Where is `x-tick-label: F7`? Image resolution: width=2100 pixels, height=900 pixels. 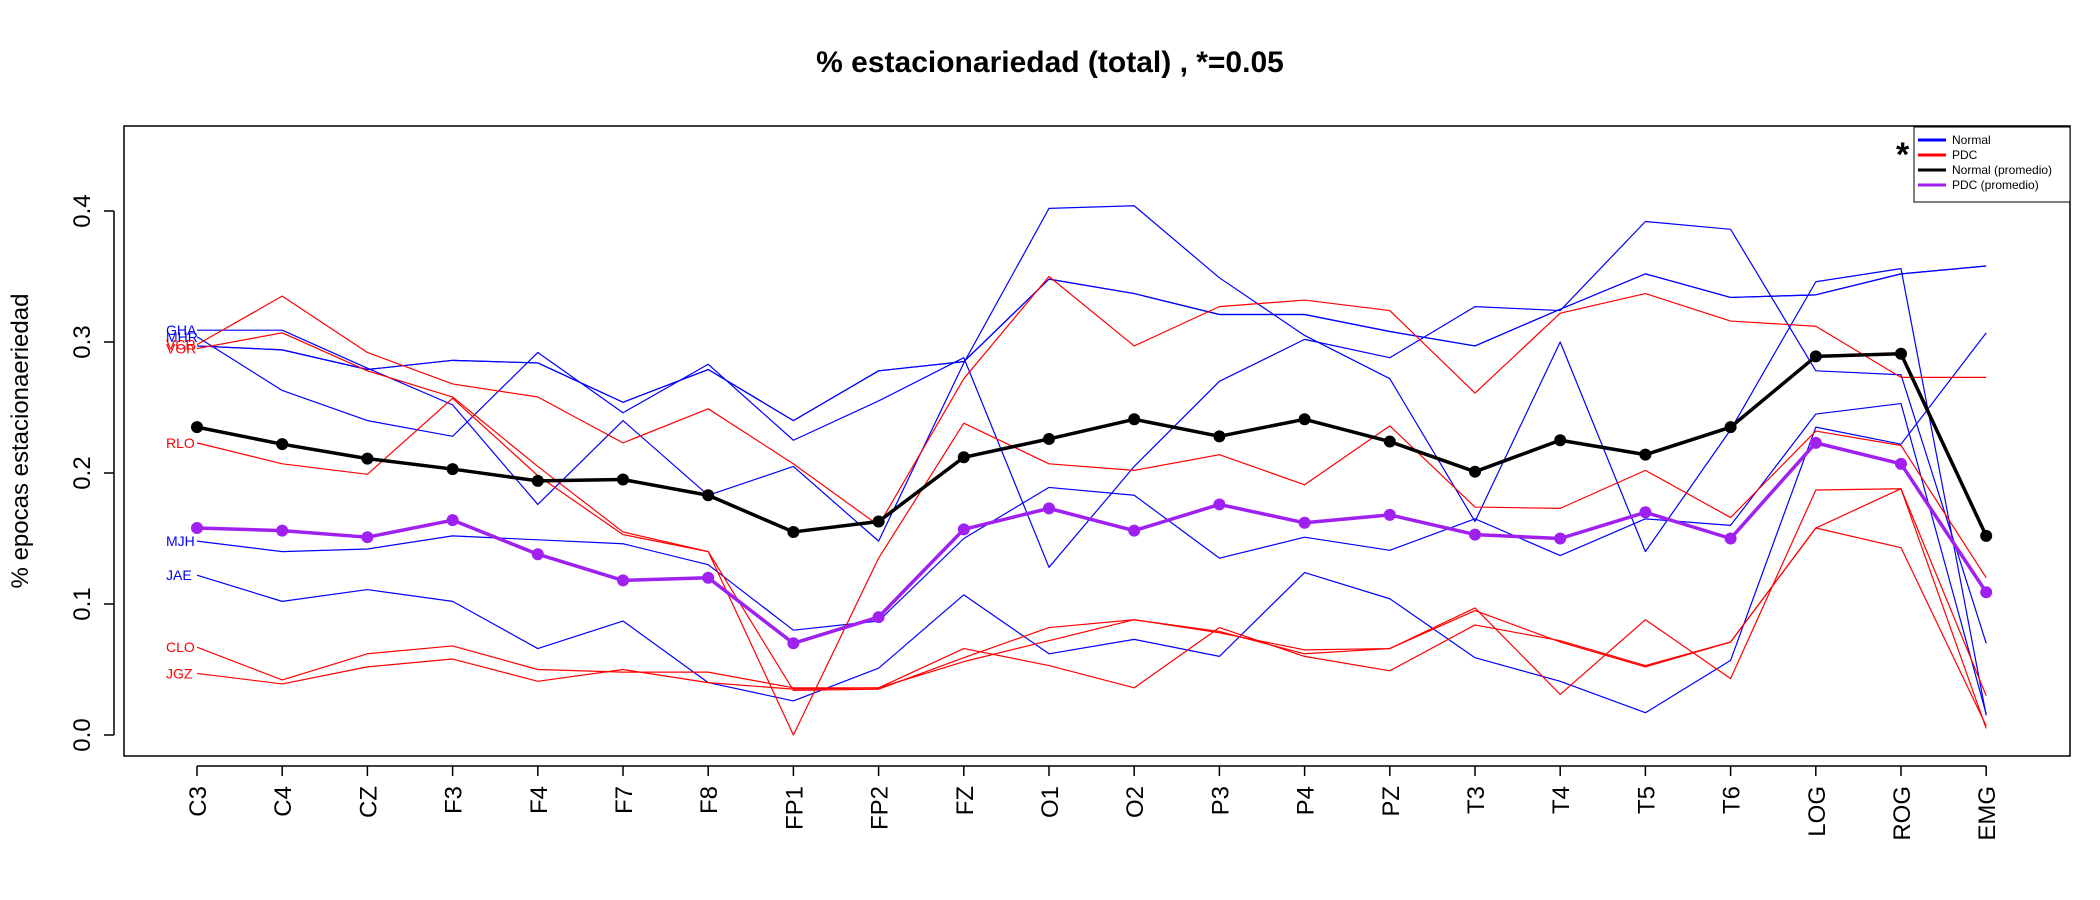 x-tick-label: F7 is located at coordinates (624, 800).